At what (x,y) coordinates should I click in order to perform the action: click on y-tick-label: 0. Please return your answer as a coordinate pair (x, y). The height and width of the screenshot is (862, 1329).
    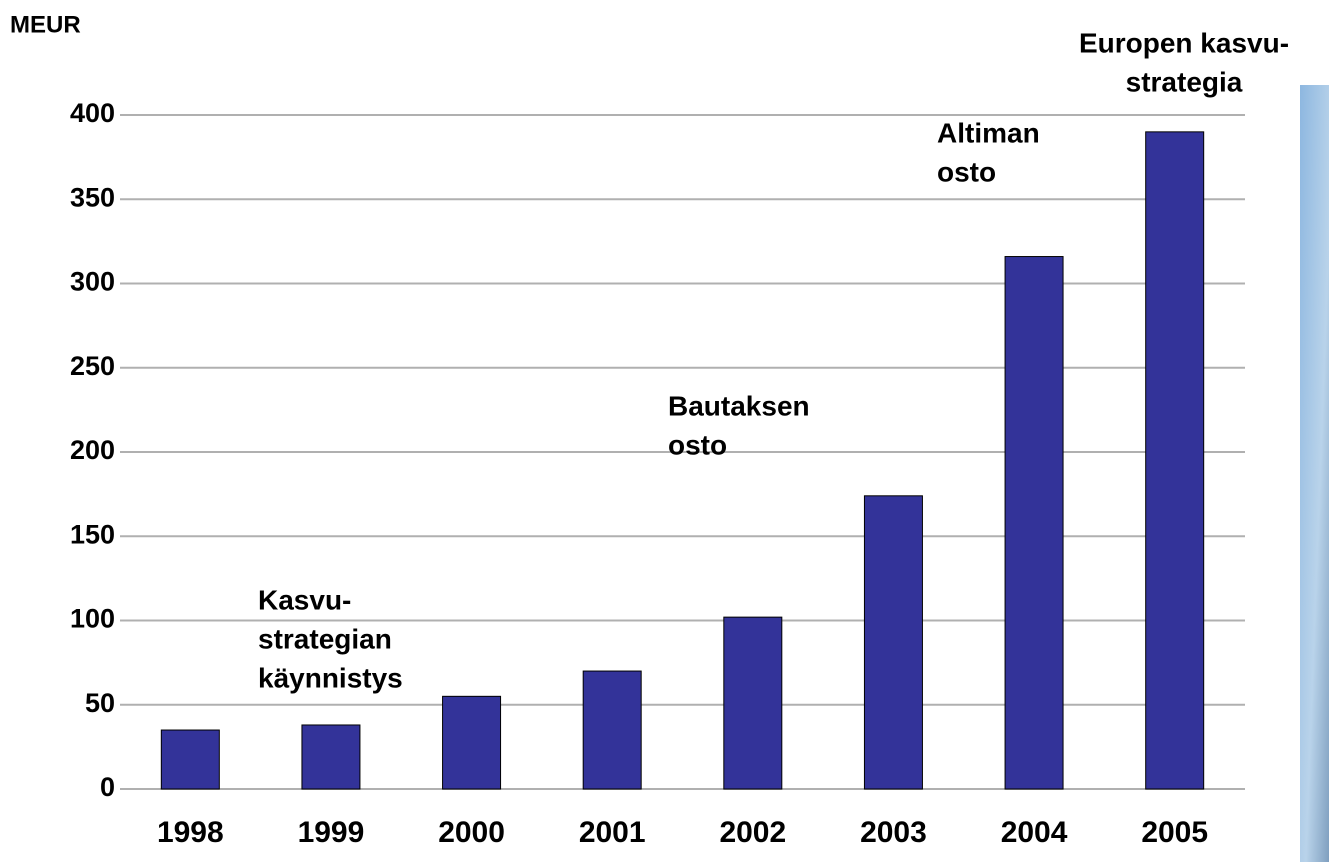
    Looking at the image, I should click on (107, 787).